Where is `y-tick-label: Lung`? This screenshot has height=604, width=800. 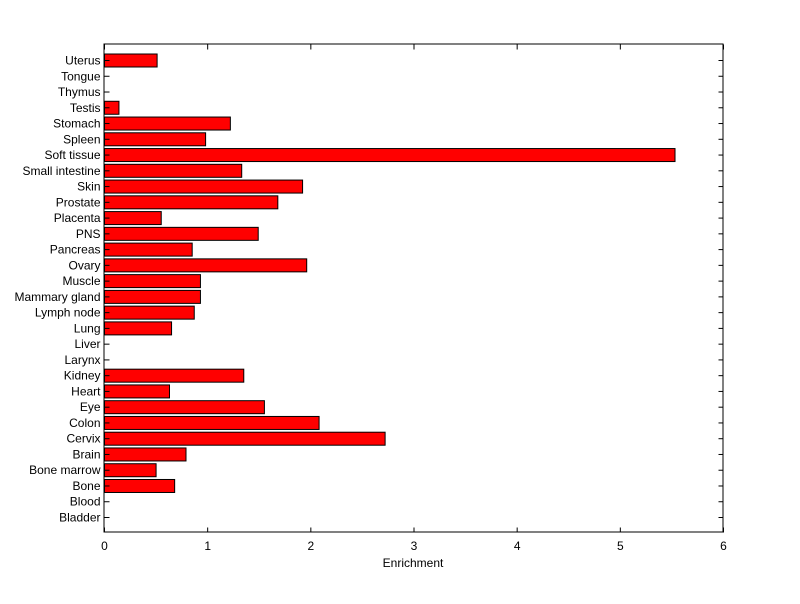
y-tick-label: Lung is located at coordinates (87, 328).